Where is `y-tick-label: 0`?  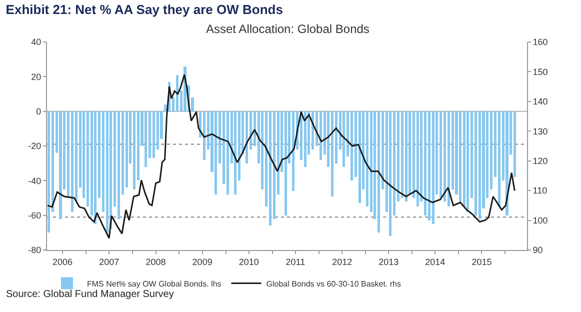 y-tick-label: 0 is located at coordinates (39, 111).